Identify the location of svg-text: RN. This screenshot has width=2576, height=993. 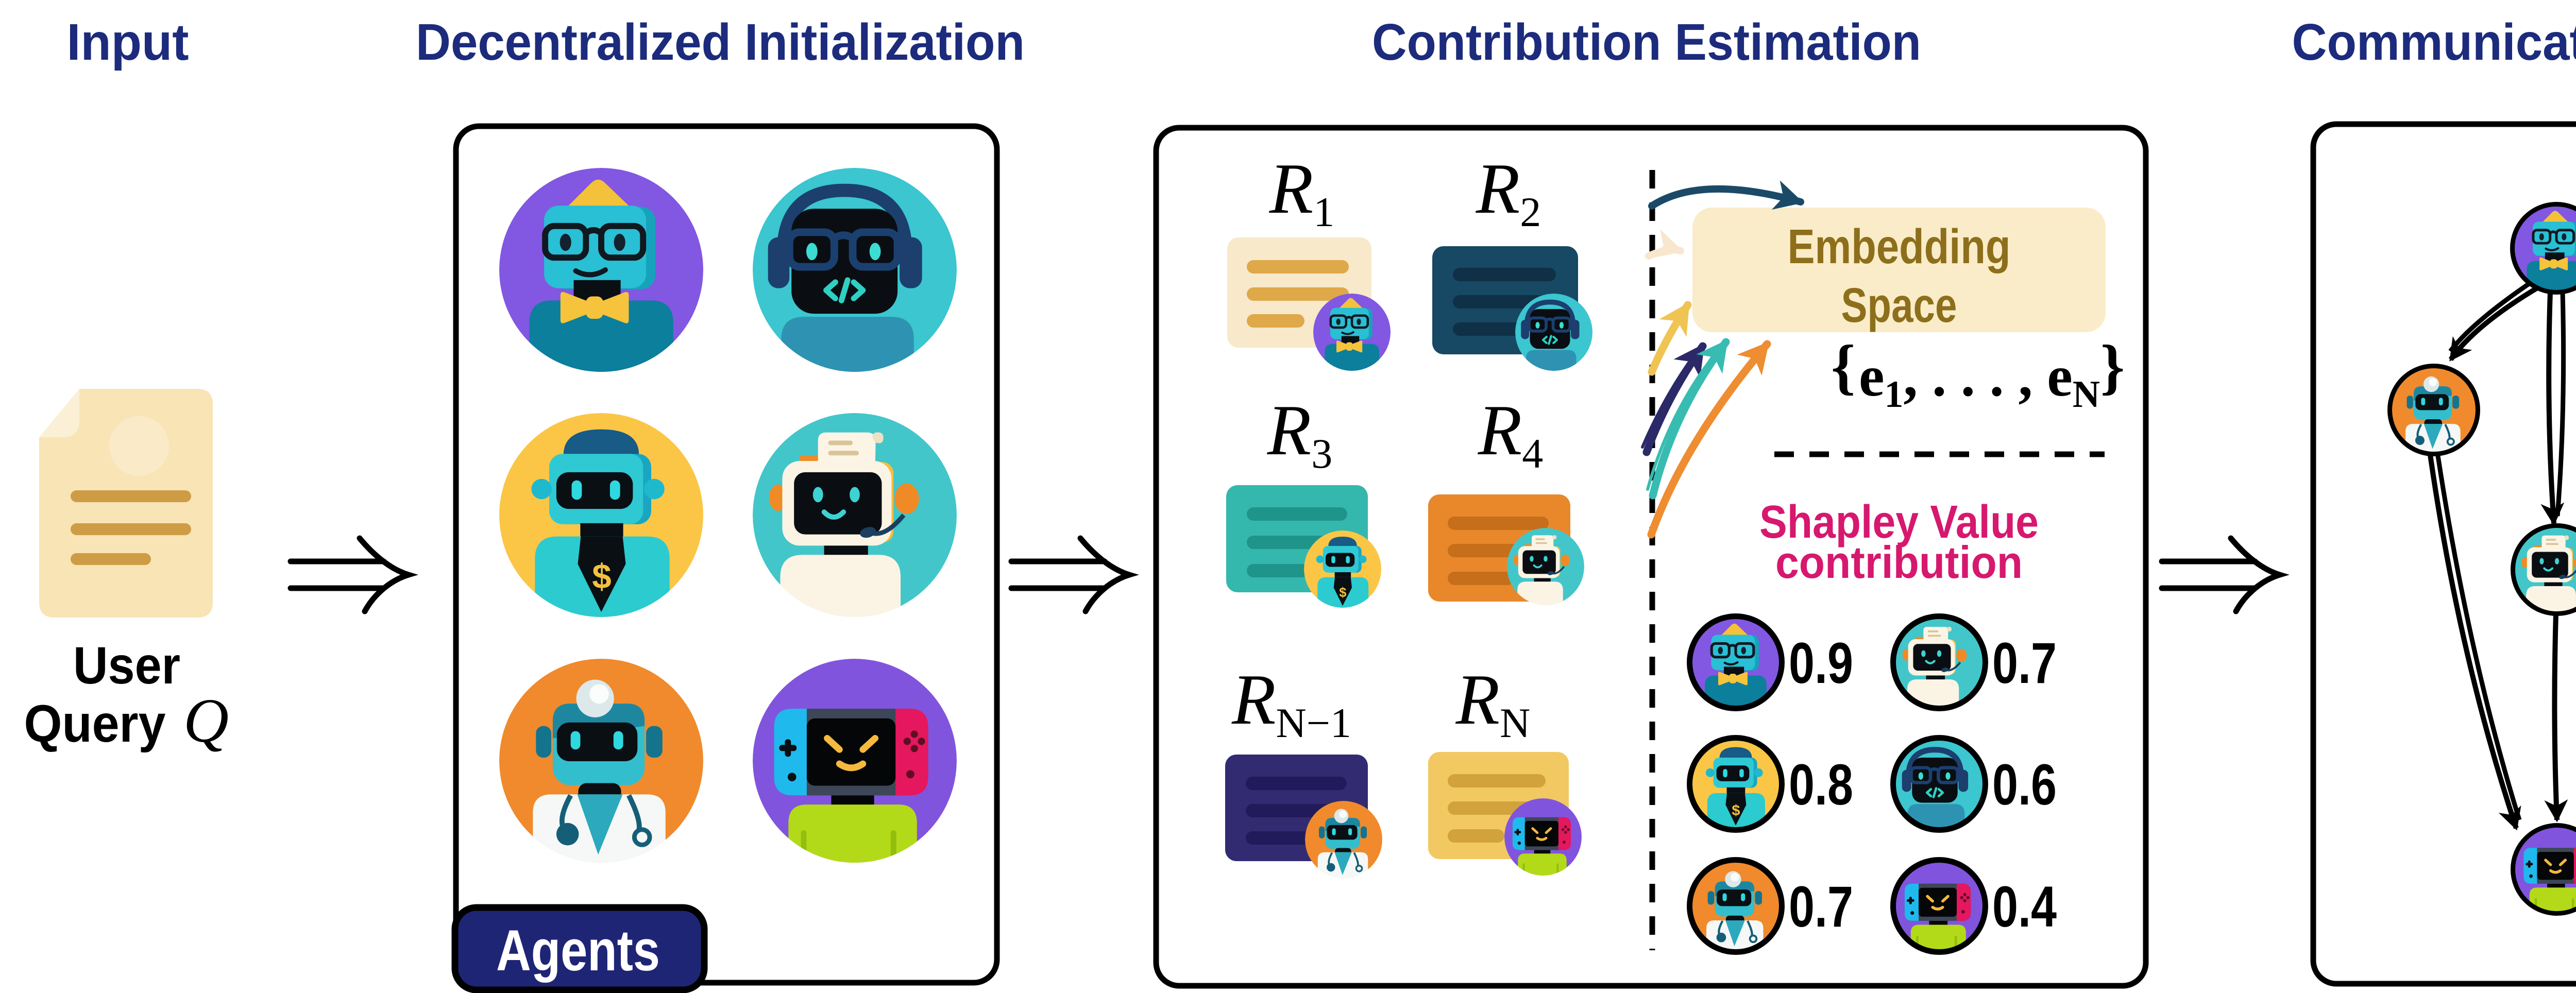
(1493, 703).